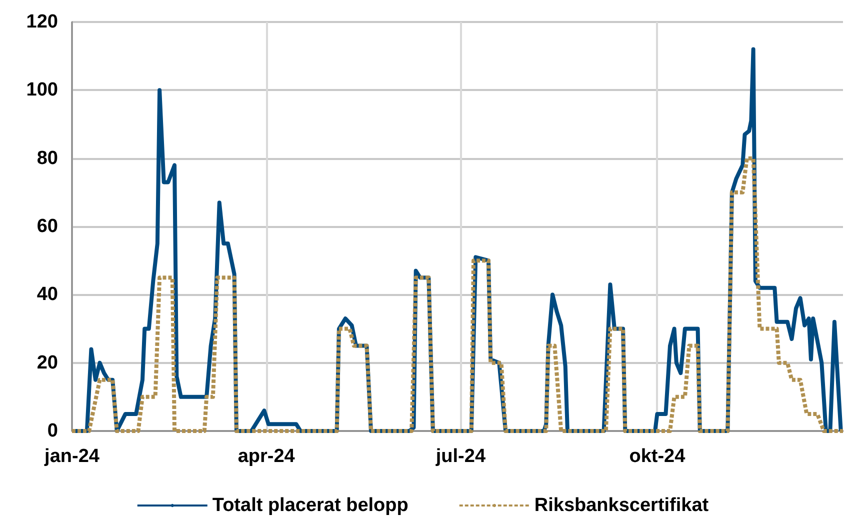 The height and width of the screenshot is (525, 845). Describe the element at coordinates (267, 456) in the screenshot. I see `x-tick-label: apr-24` at that location.